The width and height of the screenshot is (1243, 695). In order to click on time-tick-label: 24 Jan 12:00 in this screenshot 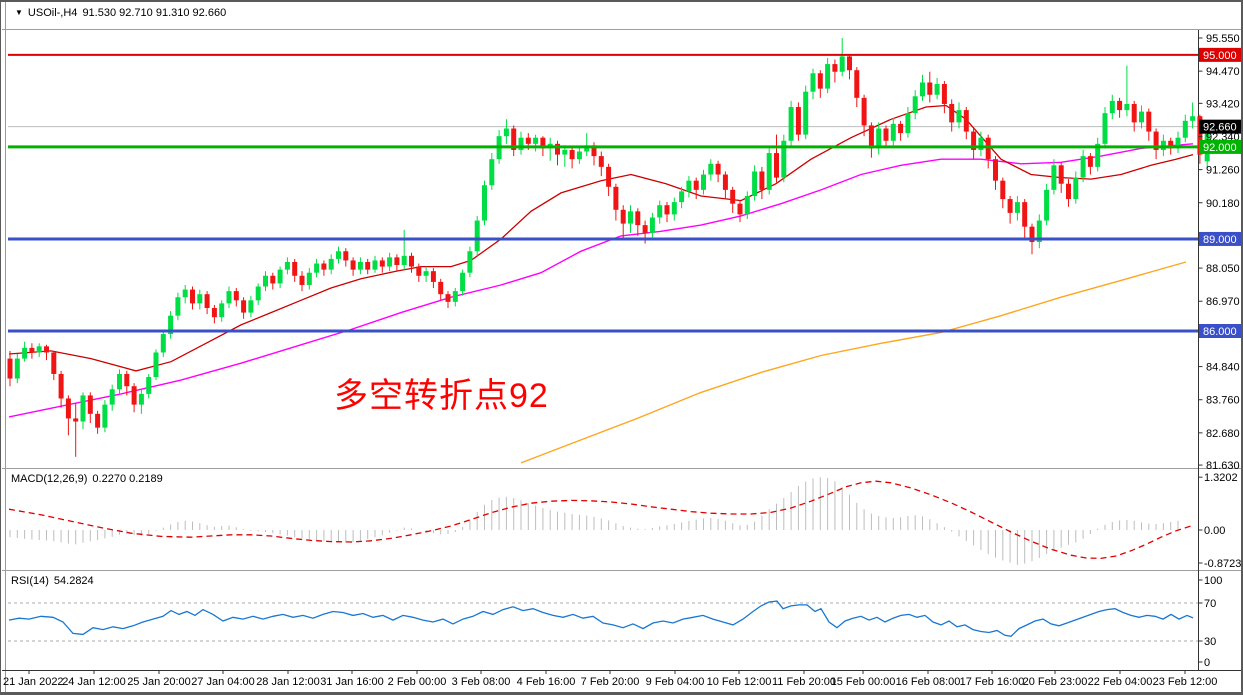, I will do `click(94, 682)`.